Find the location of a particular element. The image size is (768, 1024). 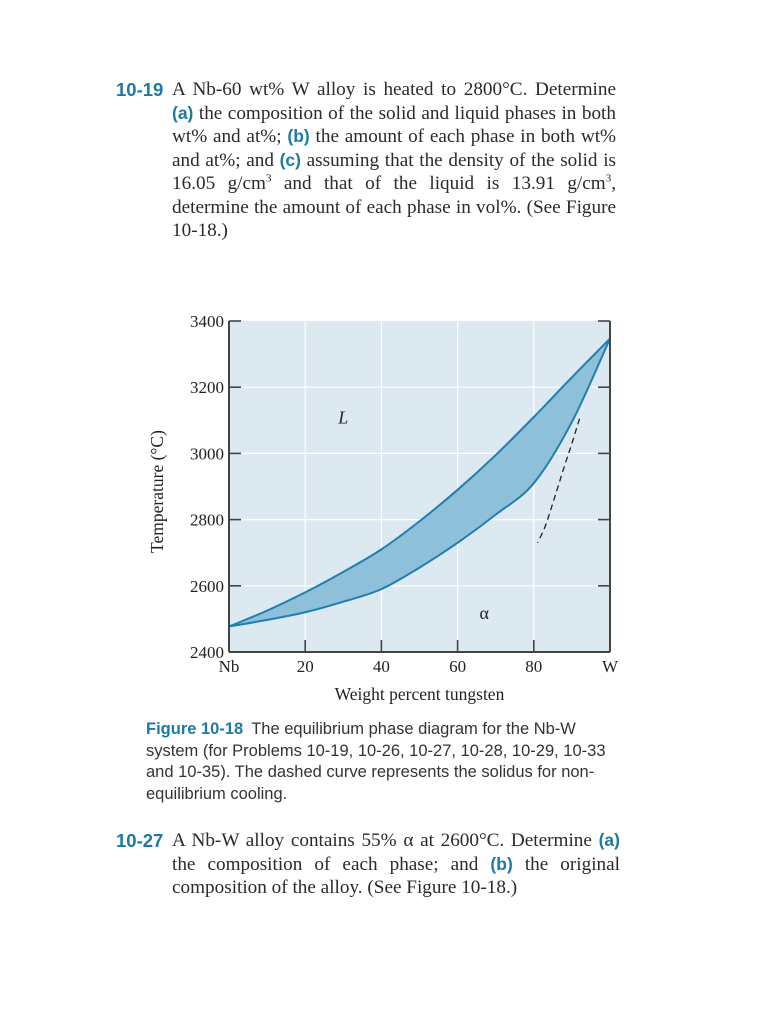

non-equilibrium-solidus-curve is located at coordinates (559, 481).